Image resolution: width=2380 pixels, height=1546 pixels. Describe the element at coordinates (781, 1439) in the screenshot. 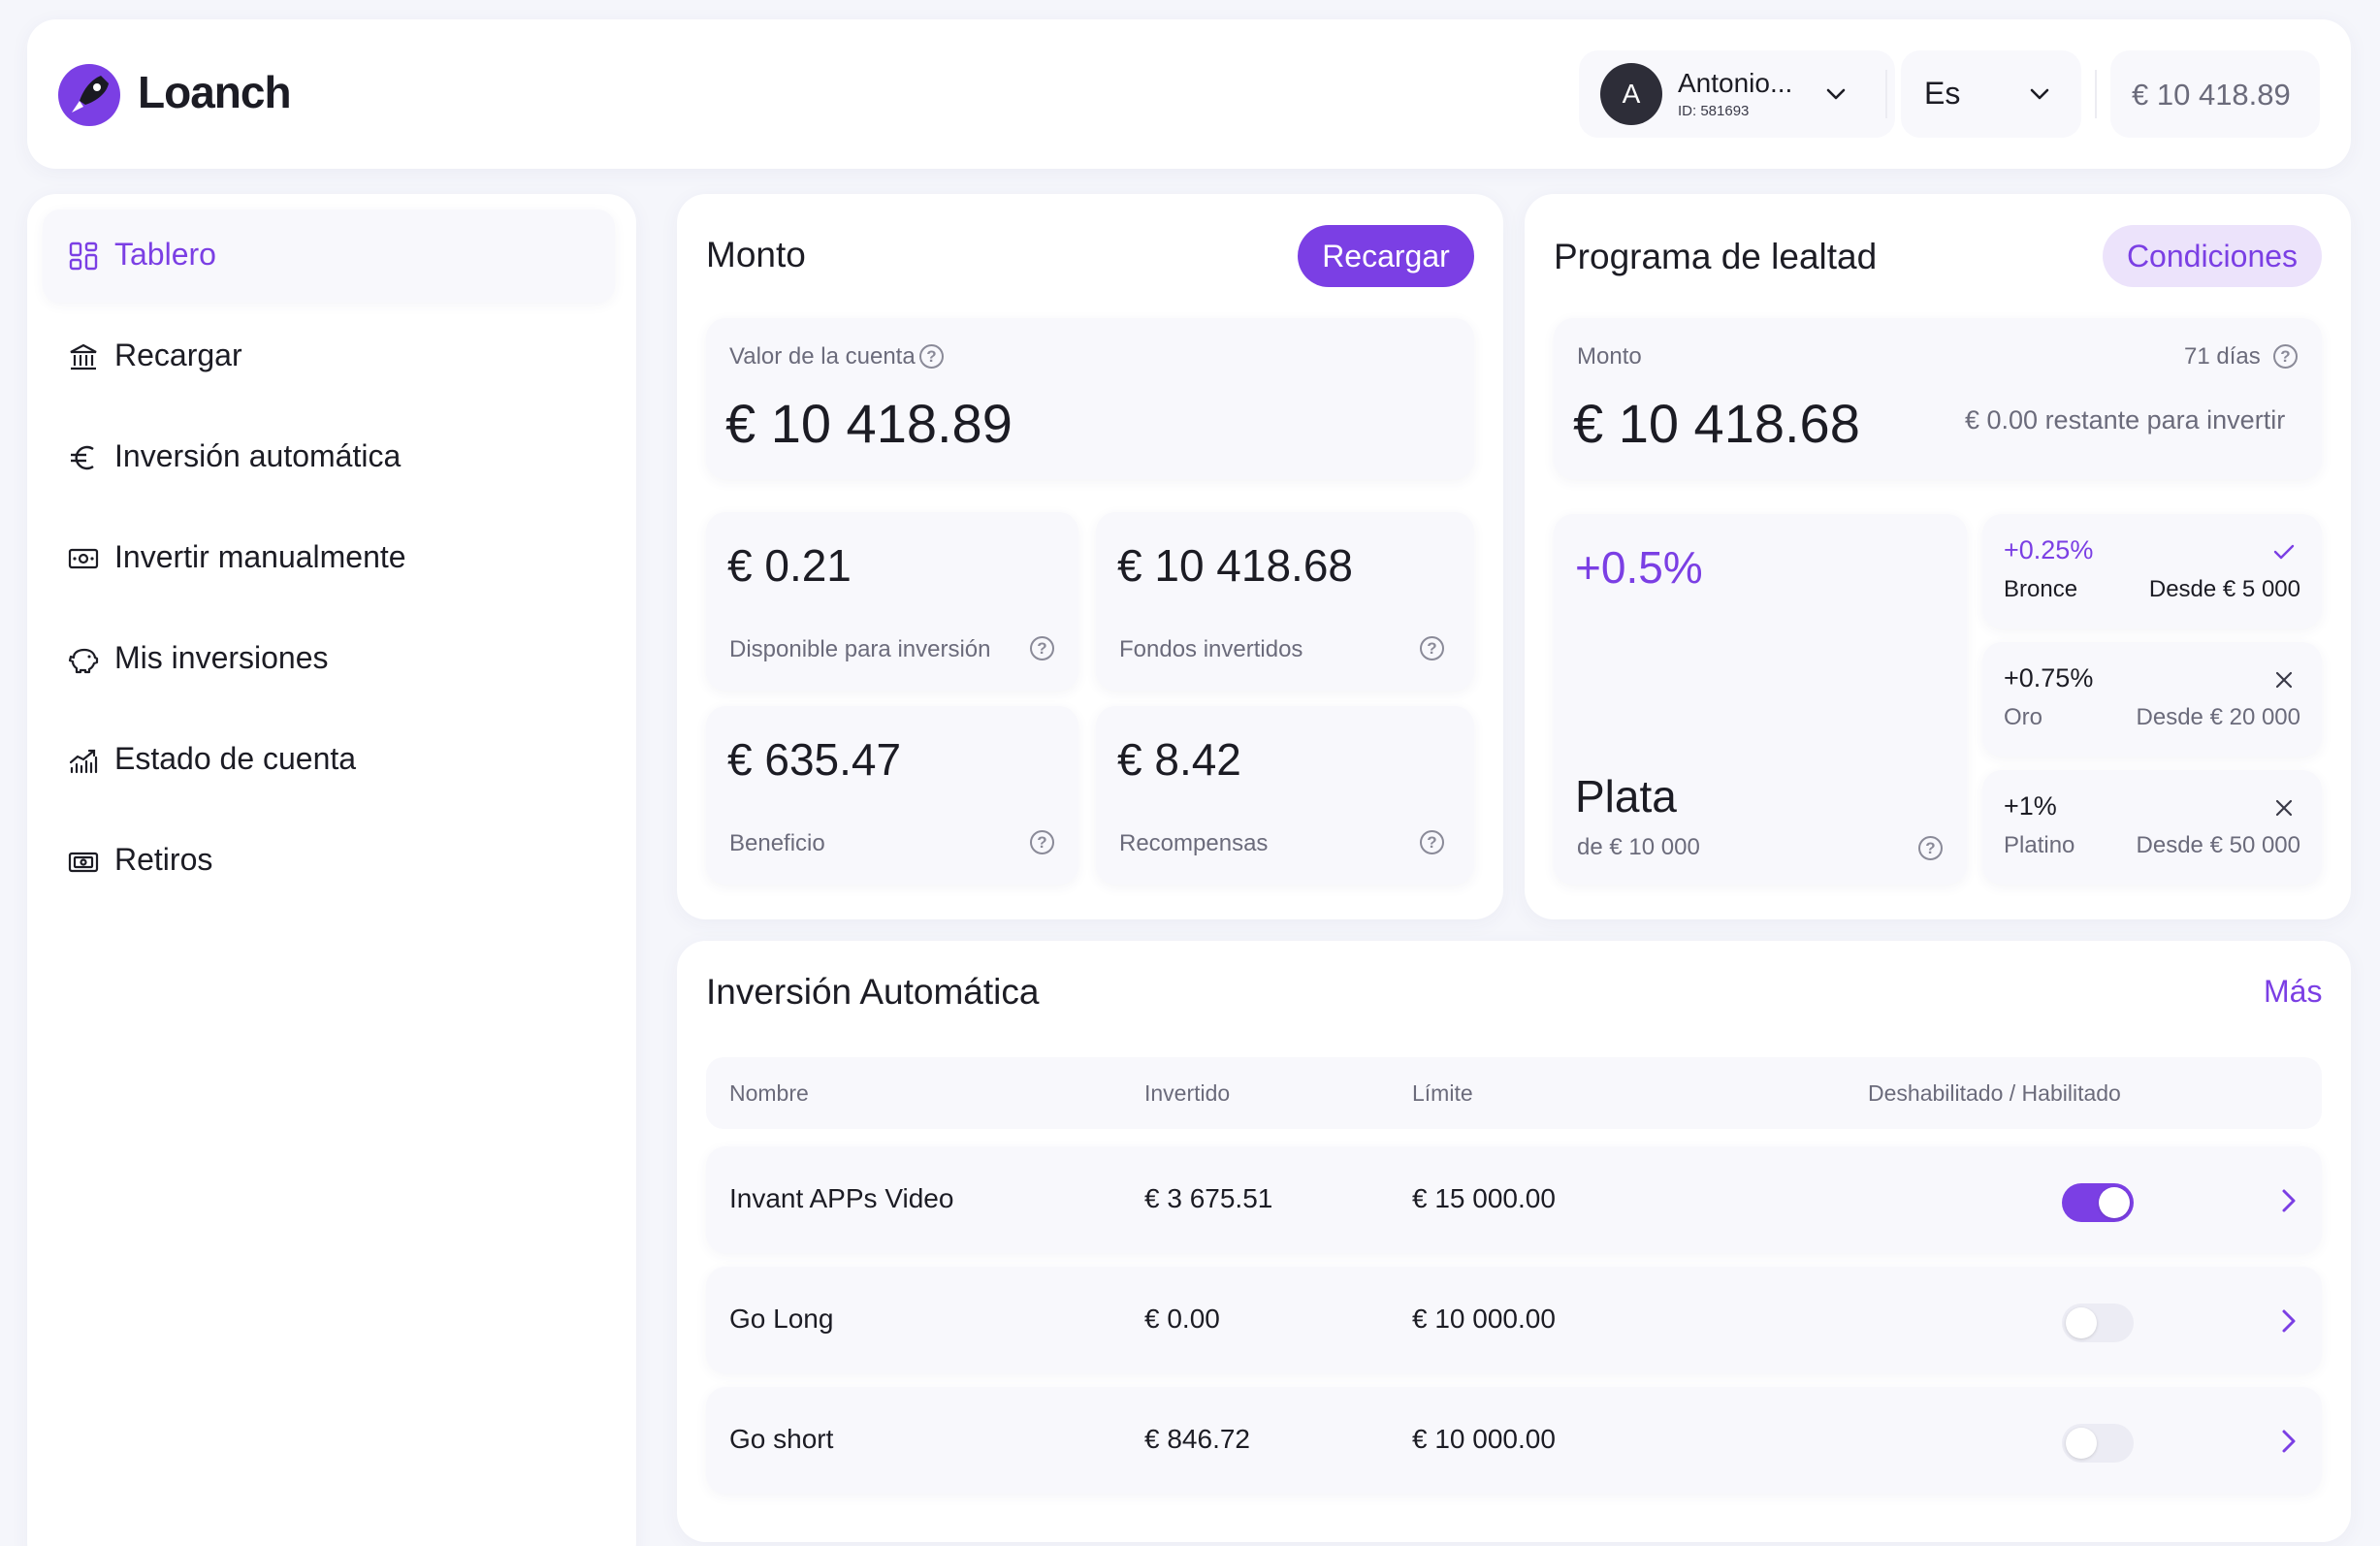

I see `row-name: Go short` at that location.